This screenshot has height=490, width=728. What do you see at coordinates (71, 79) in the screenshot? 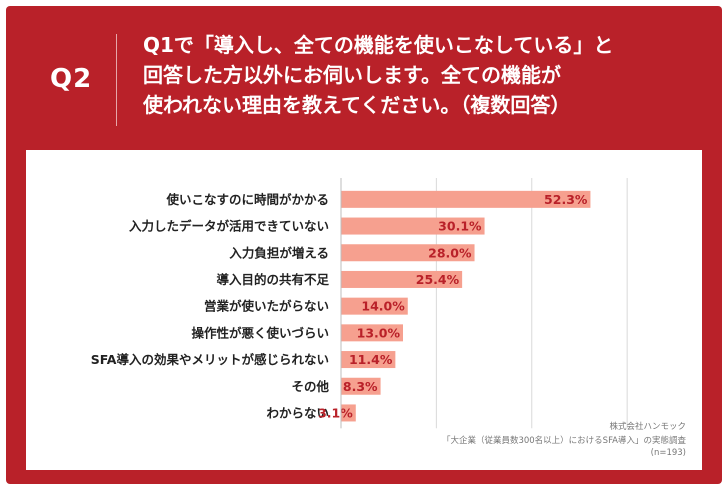
I see `question-number: Q2` at bounding box center [71, 79].